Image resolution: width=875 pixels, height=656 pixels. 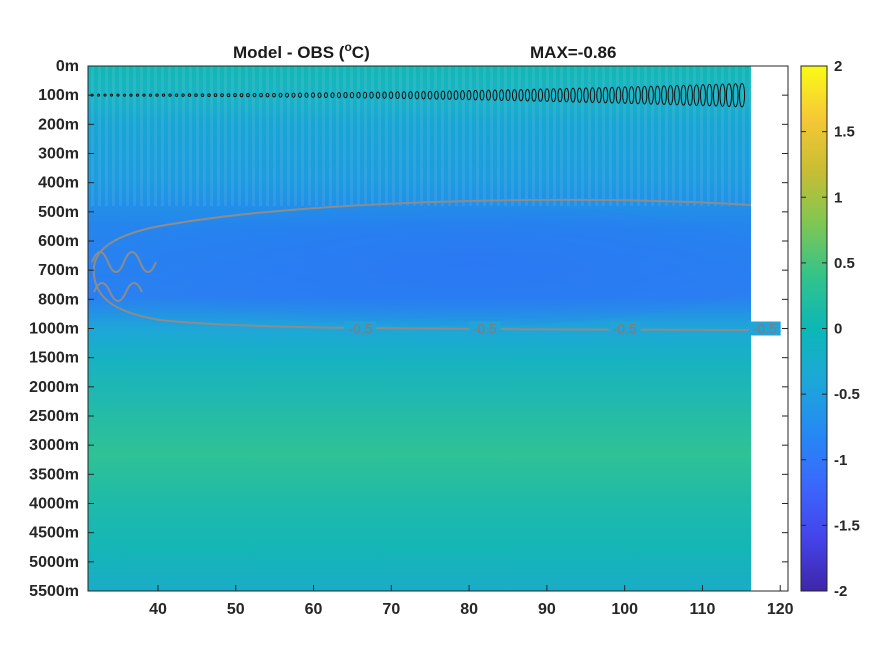 I want to click on title-unit-superscript: o, so click(x=347, y=47).